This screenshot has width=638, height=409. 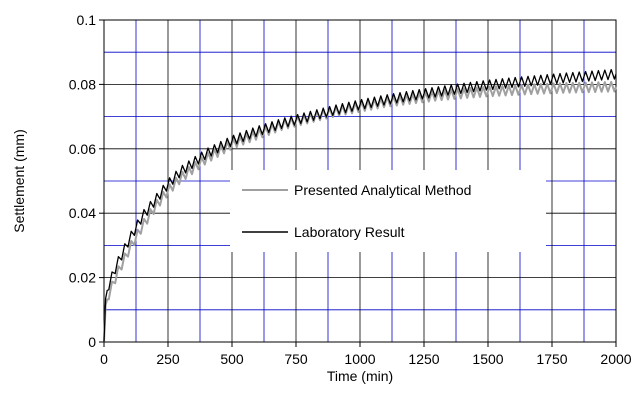 What do you see at coordinates (359, 359) in the screenshot?
I see `x-tick-label: 1000` at bounding box center [359, 359].